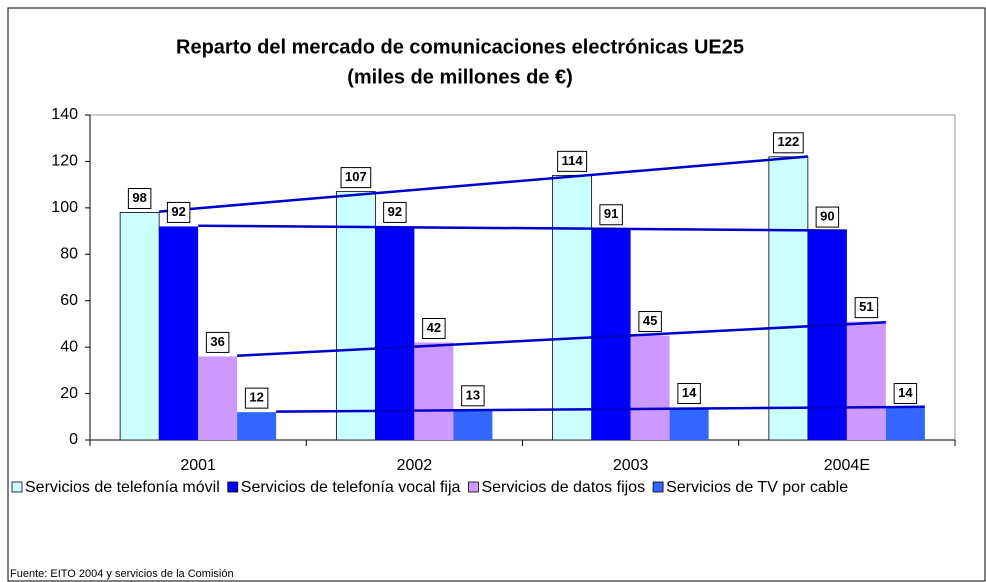 The height and width of the screenshot is (582, 986). I want to click on data-label: 12, so click(256, 397).